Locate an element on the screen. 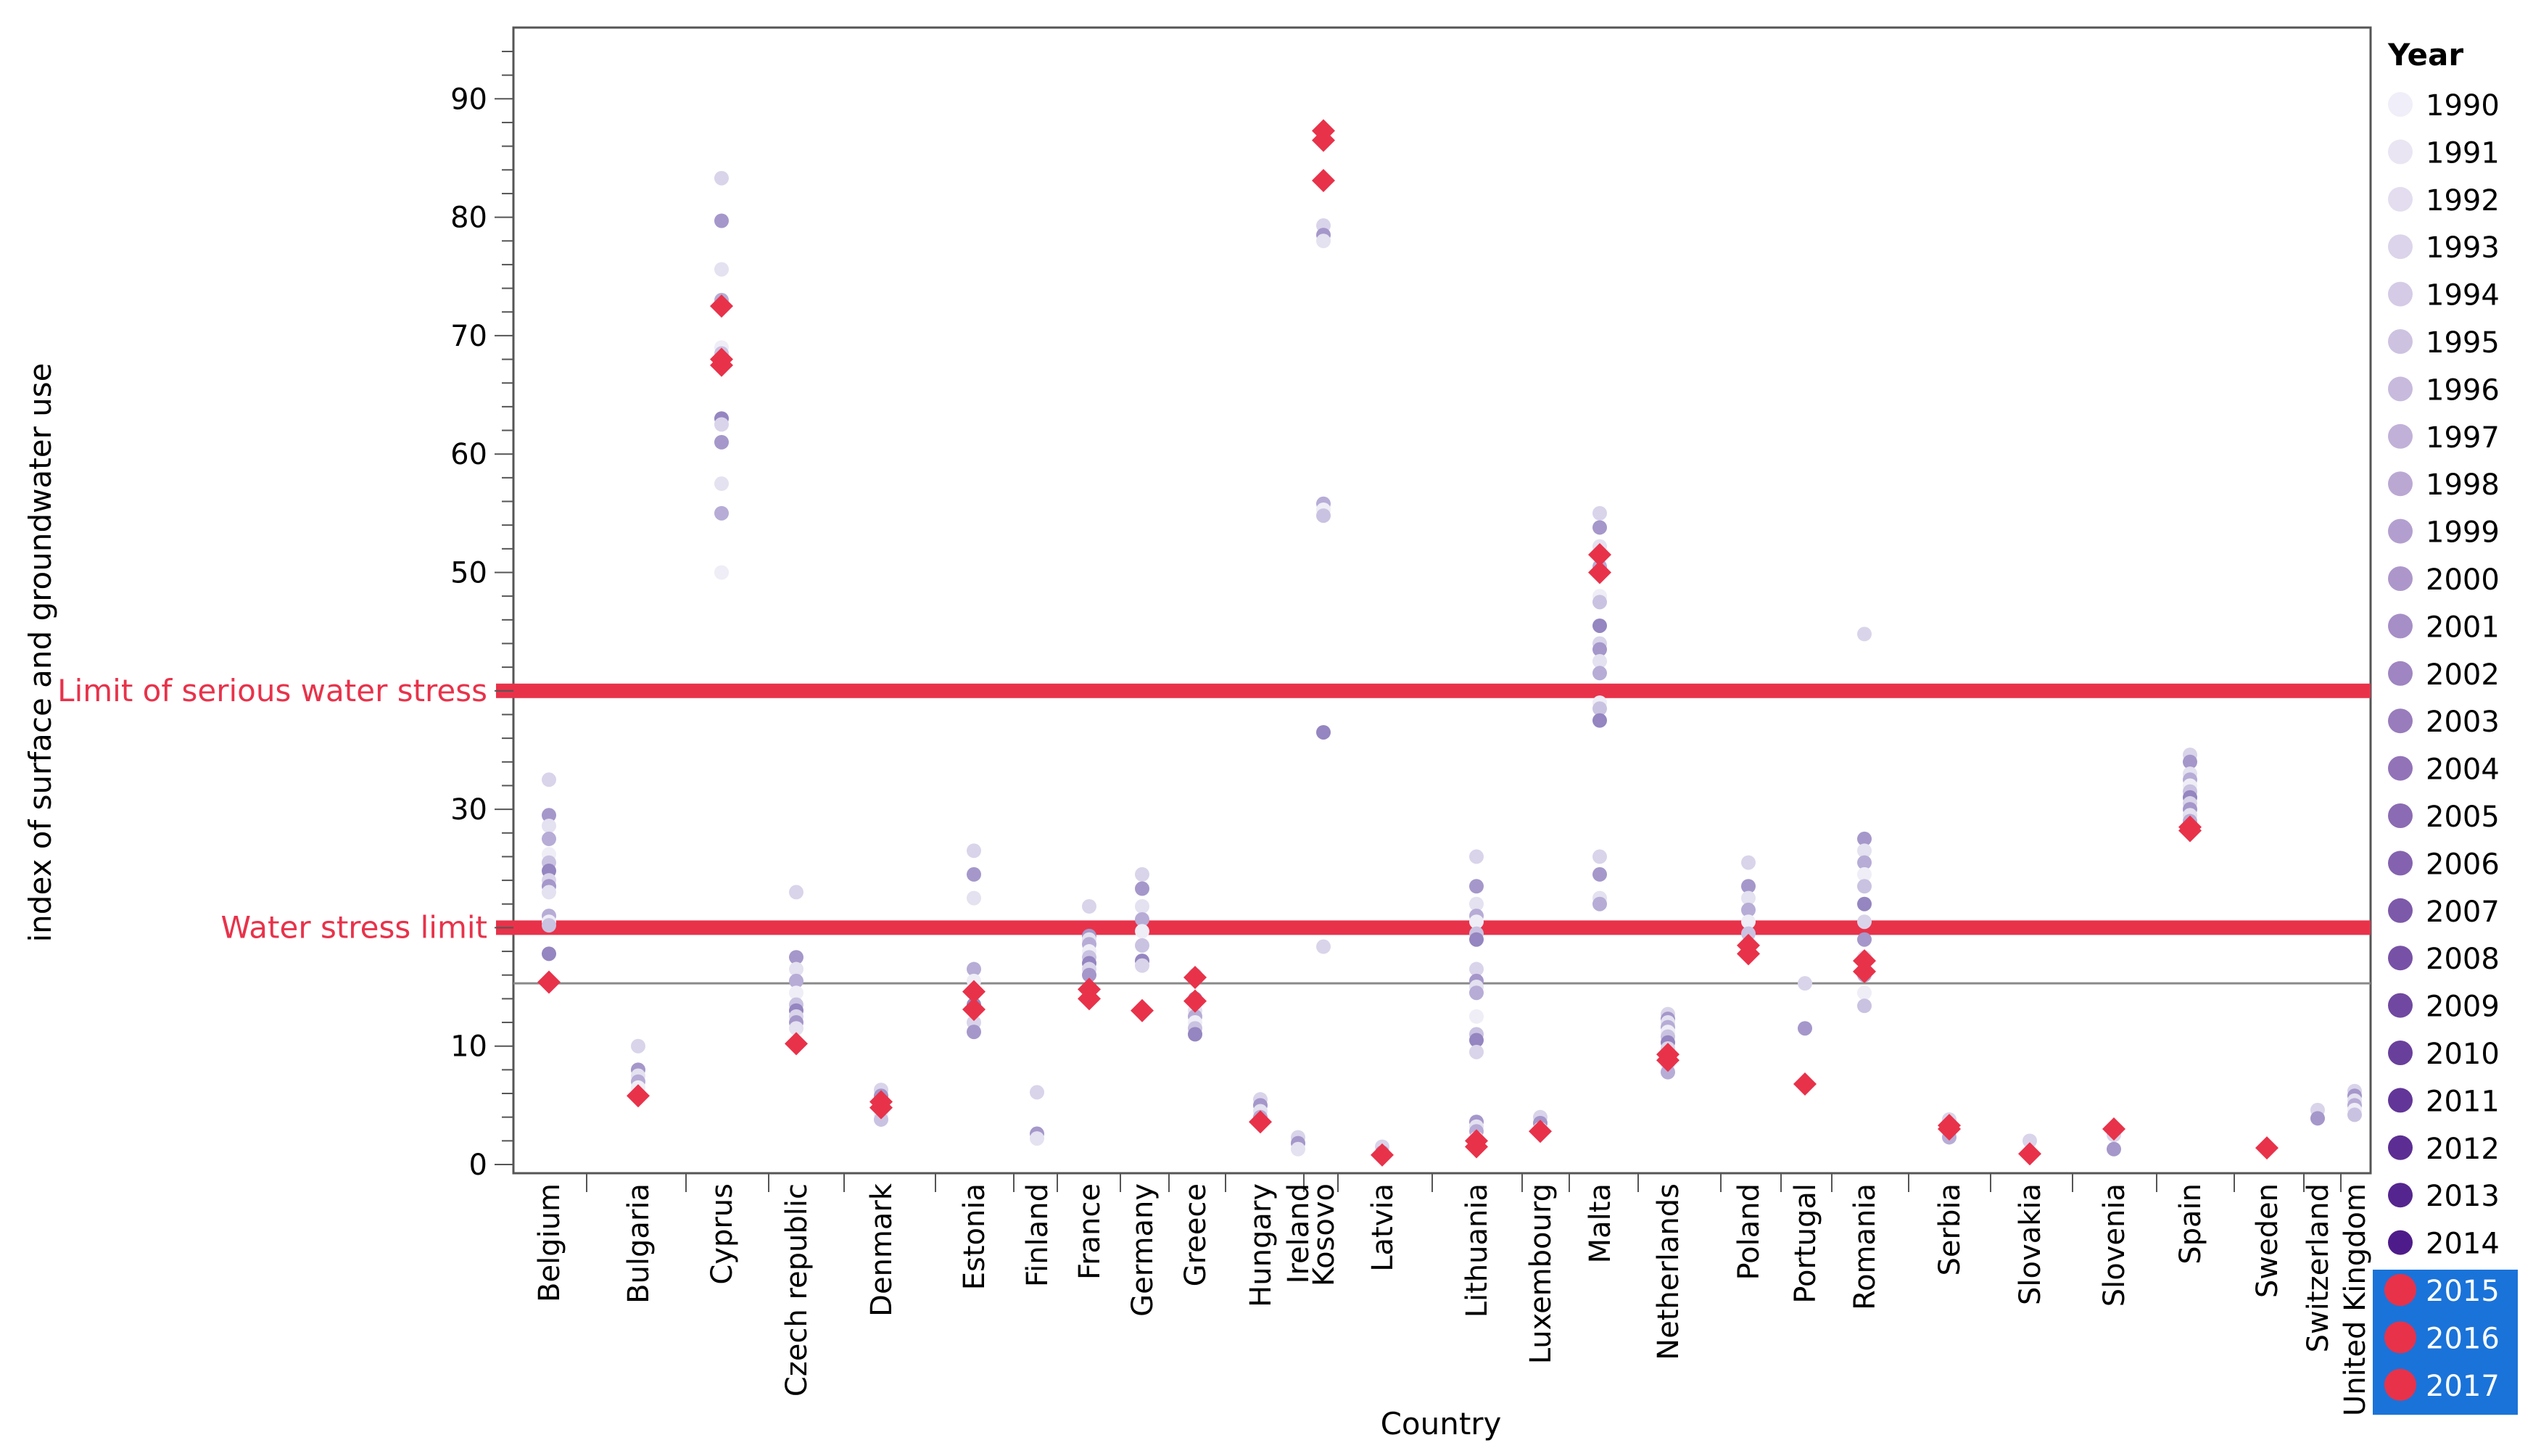 The width and height of the screenshot is (2541, 1456). x-tick-label: Poland is located at coordinates (1749, 1232).